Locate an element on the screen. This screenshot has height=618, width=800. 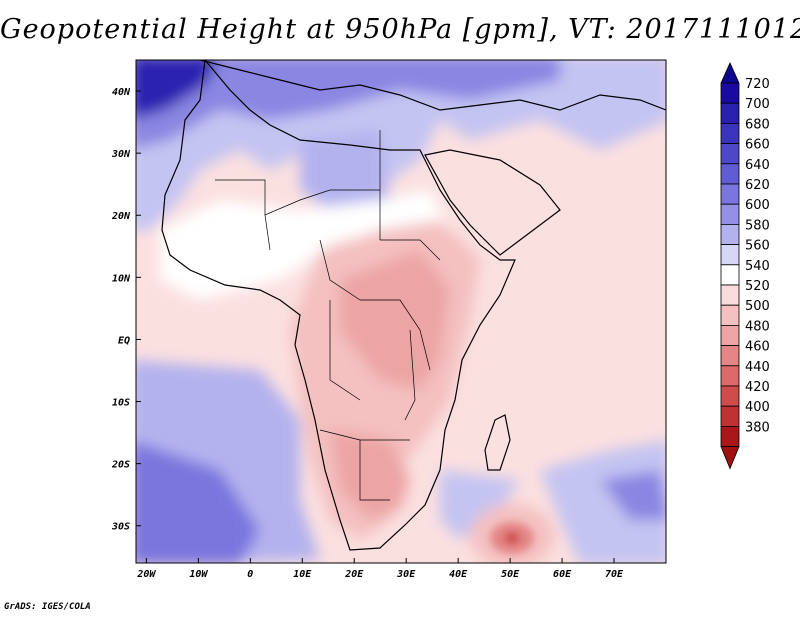
x-tick-label: 40E is located at coordinates (458, 574).